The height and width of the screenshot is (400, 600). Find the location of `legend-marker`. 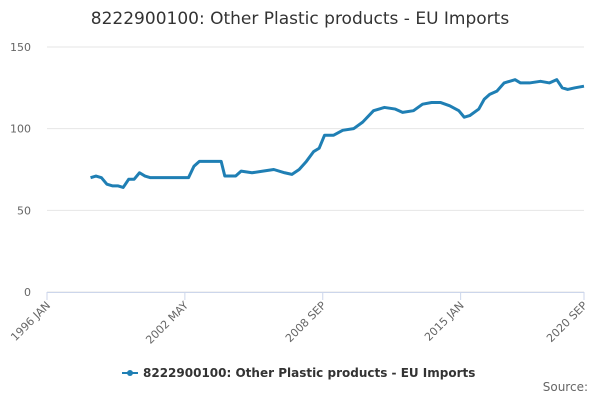

legend-marker is located at coordinates (130, 373).